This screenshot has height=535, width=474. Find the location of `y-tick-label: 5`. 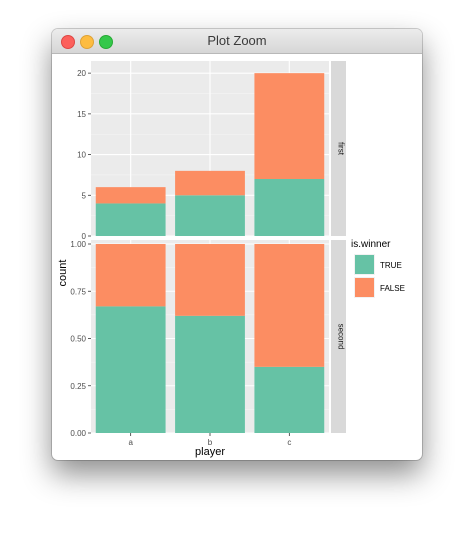

y-tick-label: 5 is located at coordinates (84, 195).